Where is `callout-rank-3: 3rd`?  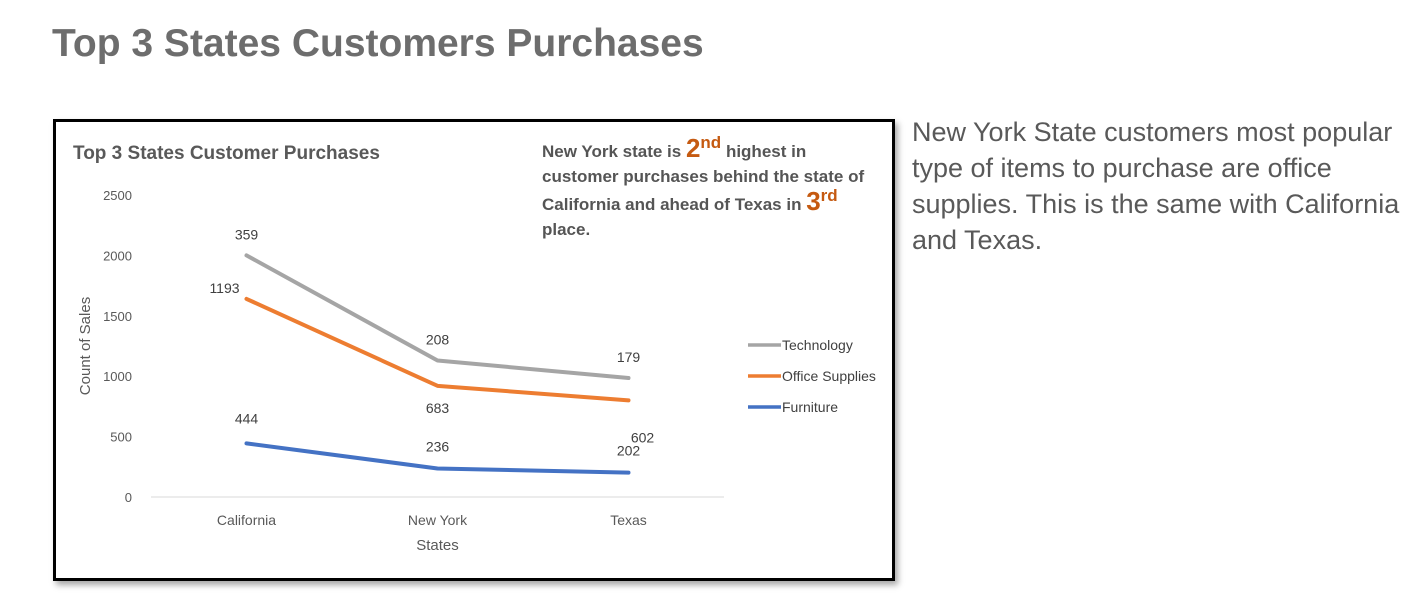
callout-rank-3: 3rd is located at coordinates (821, 201).